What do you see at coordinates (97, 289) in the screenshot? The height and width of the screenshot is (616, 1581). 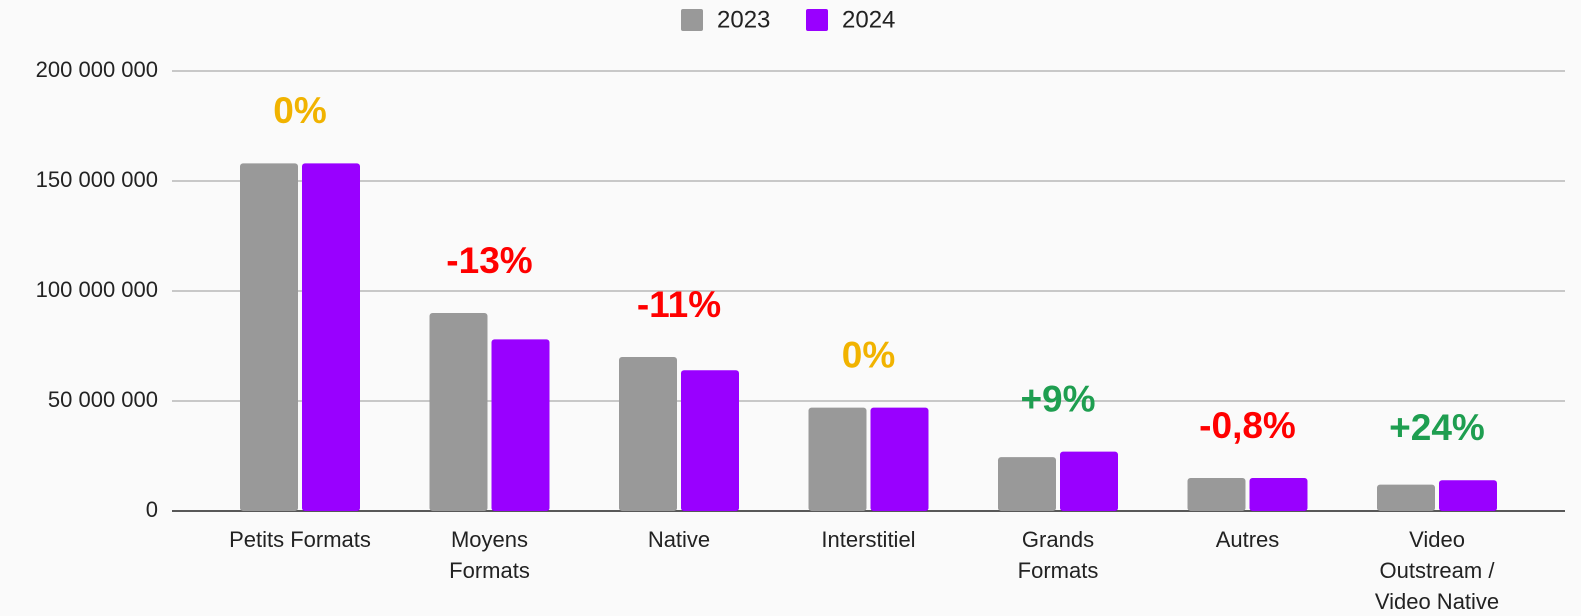 I see `y-tick-label: 100 000 000` at bounding box center [97, 289].